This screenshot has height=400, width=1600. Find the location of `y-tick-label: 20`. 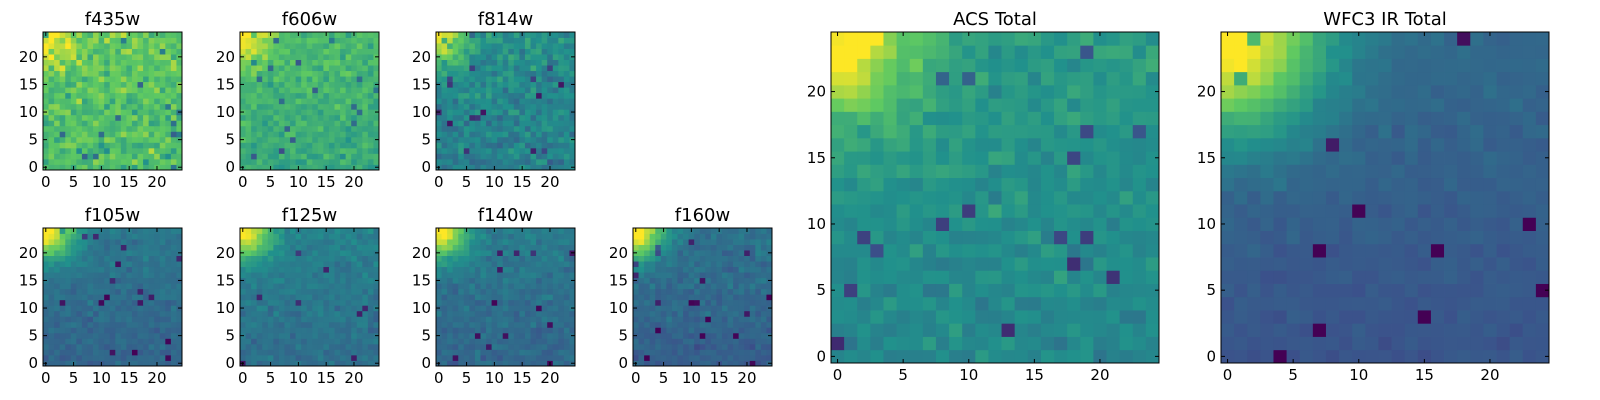

y-tick-label: 20 is located at coordinates (28, 57).